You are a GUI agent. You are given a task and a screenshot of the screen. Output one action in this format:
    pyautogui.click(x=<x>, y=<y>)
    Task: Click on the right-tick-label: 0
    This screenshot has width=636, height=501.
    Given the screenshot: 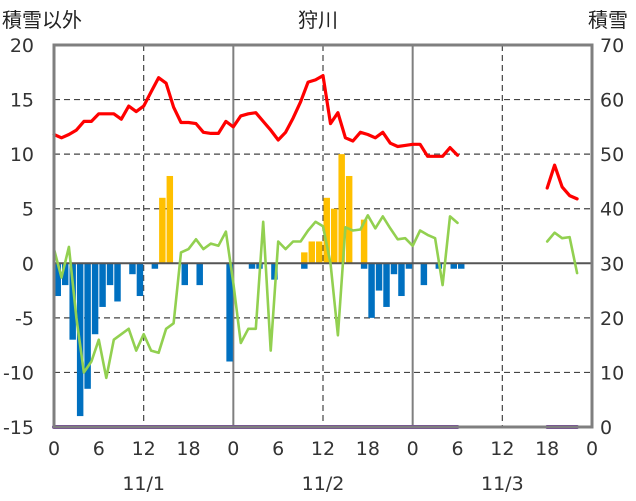 What is the action you would take?
    pyautogui.click(x=606, y=428)
    